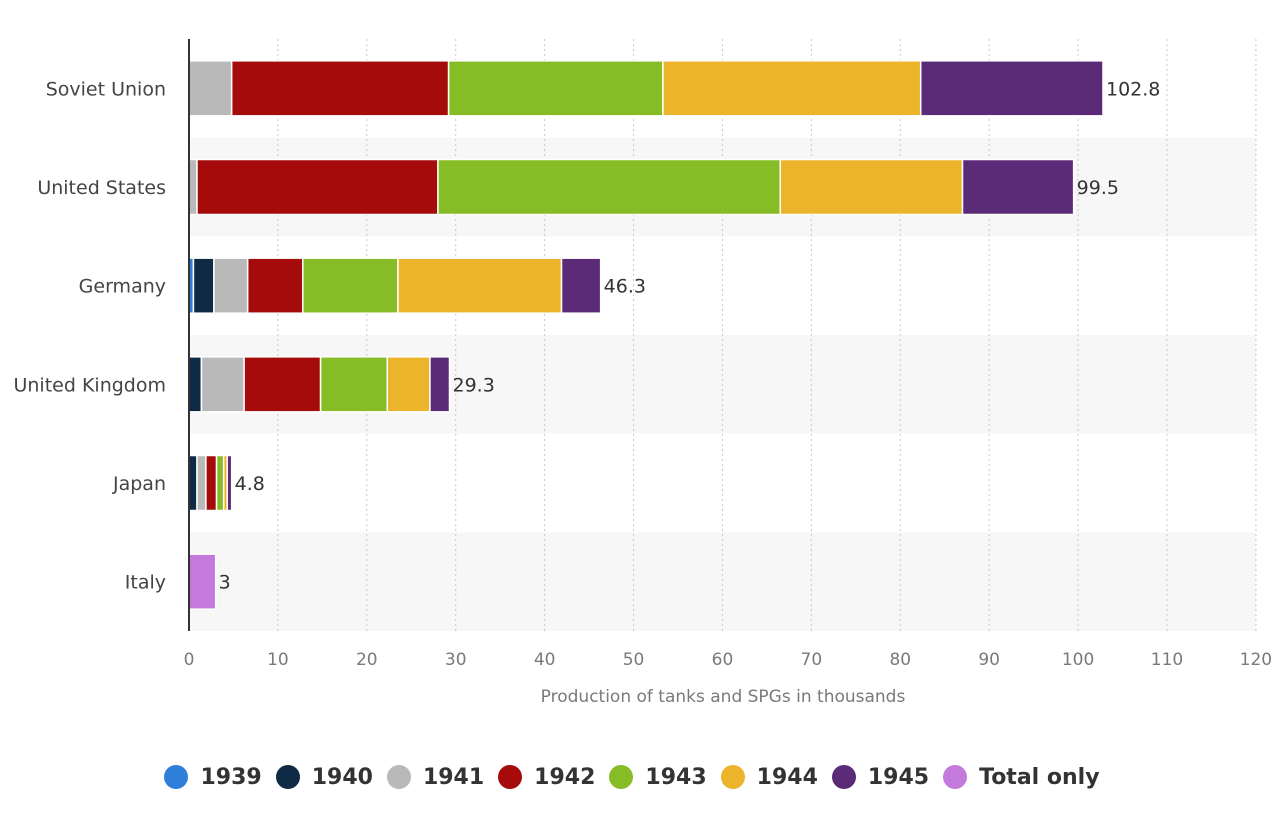 This screenshot has width=1280, height=813. Describe the element at coordinates (723, 660) in the screenshot. I see `x-tick-label: 60` at that location.